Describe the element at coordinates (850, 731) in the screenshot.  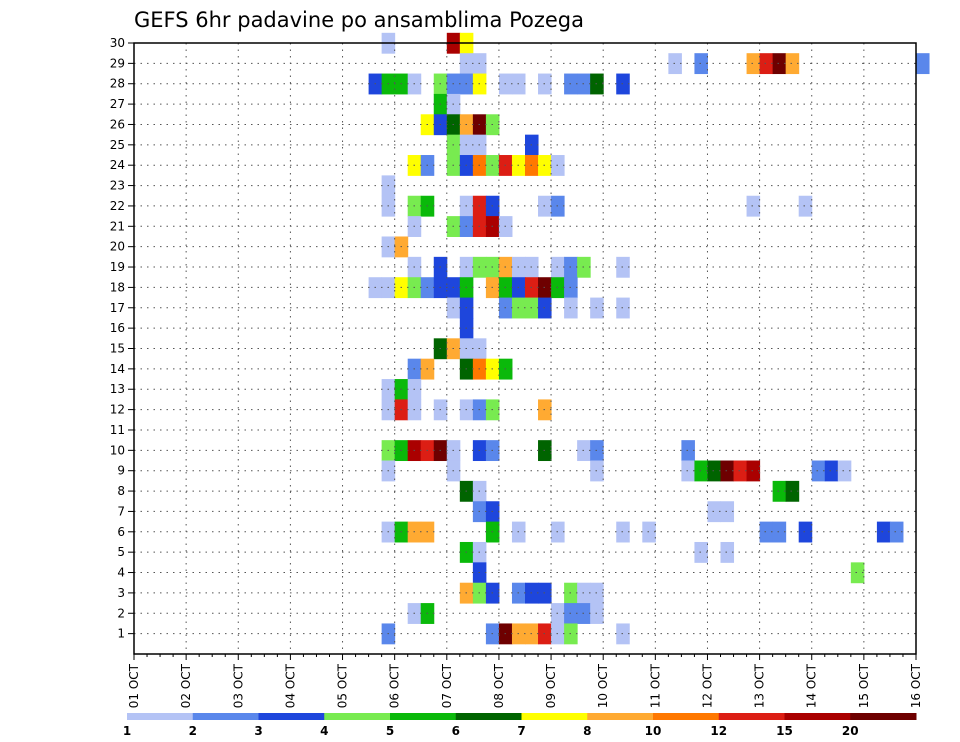
I see `legend-label: 20` at that location.